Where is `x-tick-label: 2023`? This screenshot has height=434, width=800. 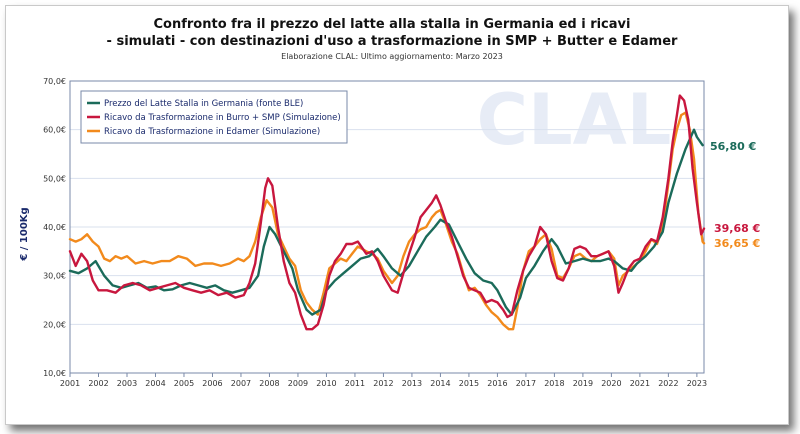 x-tick-label: 2023 is located at coordinates (697, 383).